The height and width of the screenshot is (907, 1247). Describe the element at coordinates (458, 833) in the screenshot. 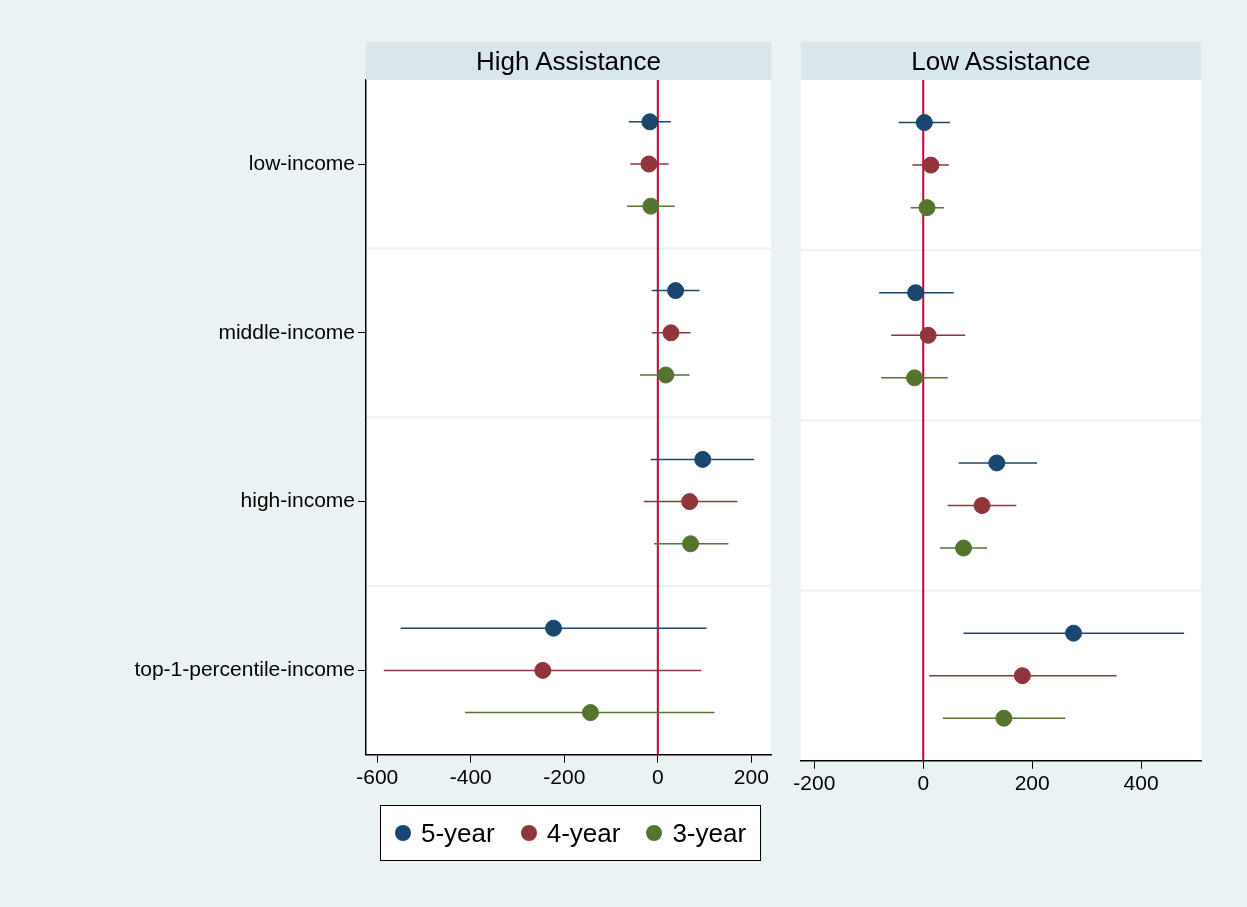

I see `legend-label: 5-year` at that location.